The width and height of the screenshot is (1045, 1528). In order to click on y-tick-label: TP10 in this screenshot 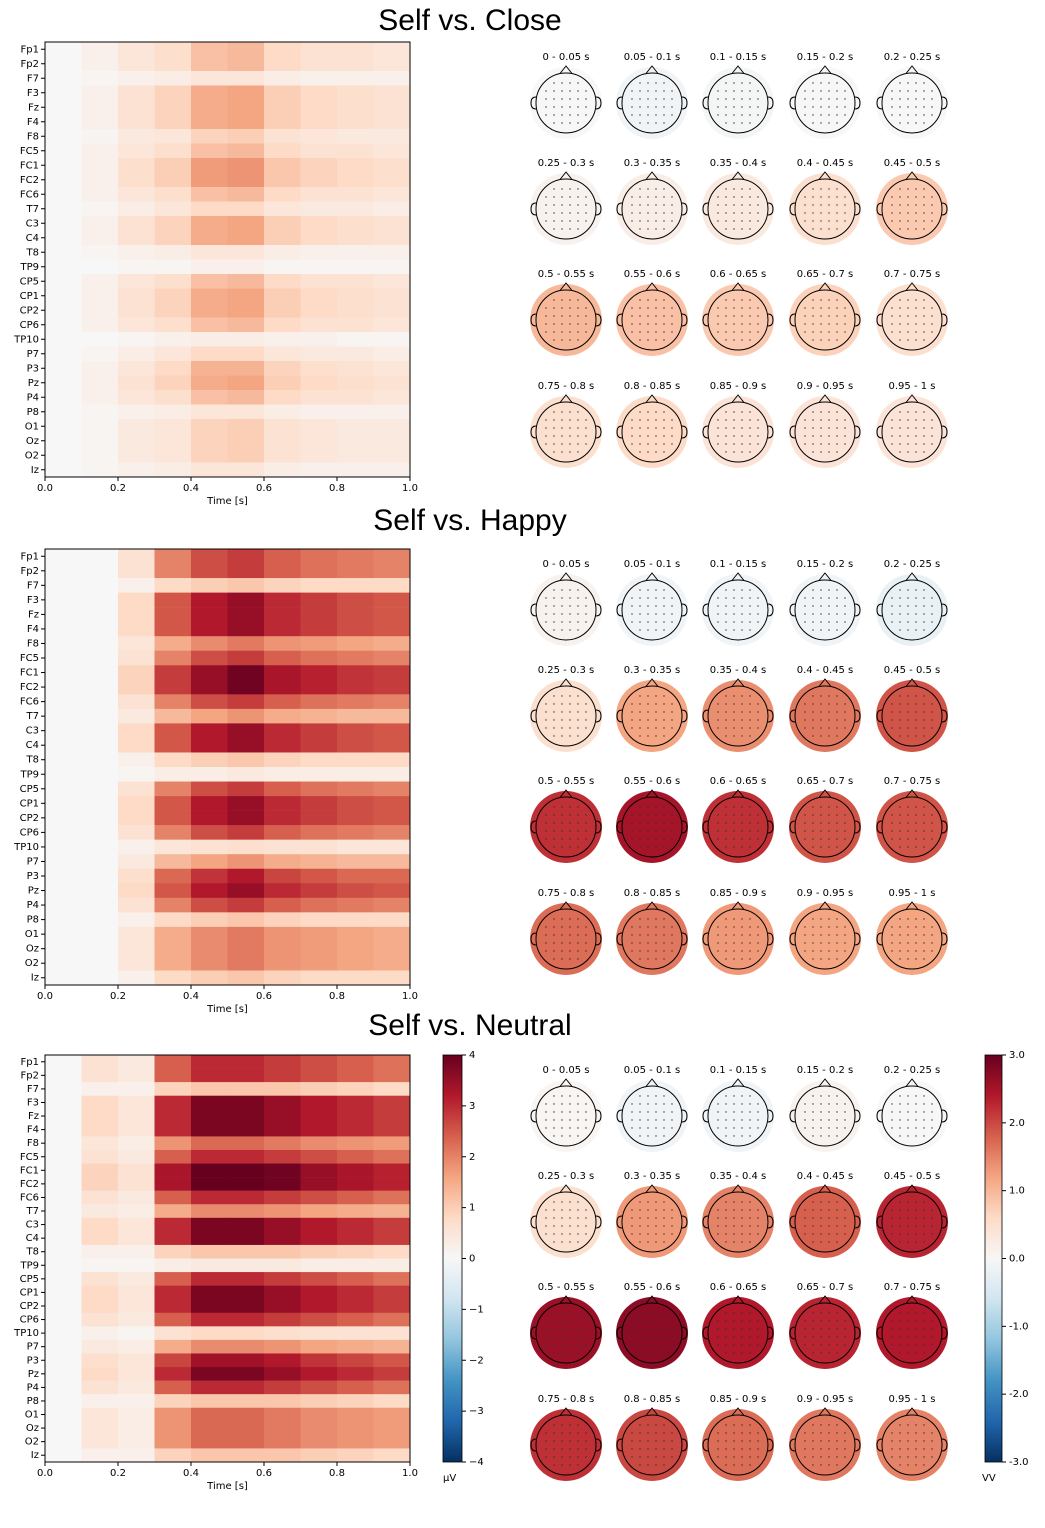, I will do `click(26, 847)`.